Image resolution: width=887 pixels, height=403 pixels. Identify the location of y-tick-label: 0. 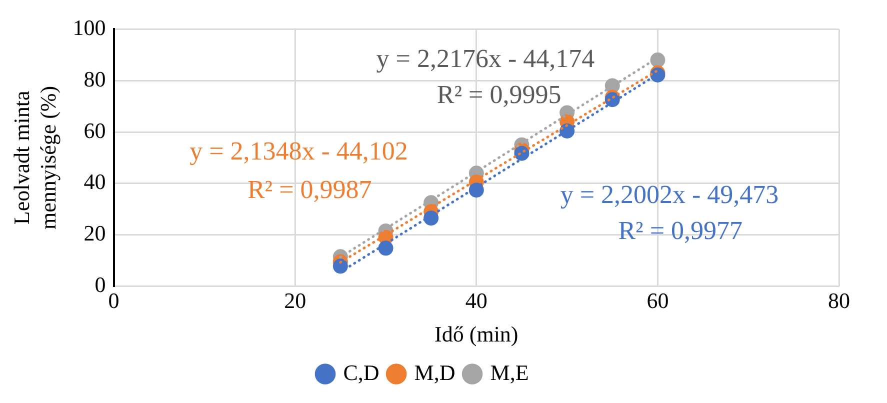
(100, 284).